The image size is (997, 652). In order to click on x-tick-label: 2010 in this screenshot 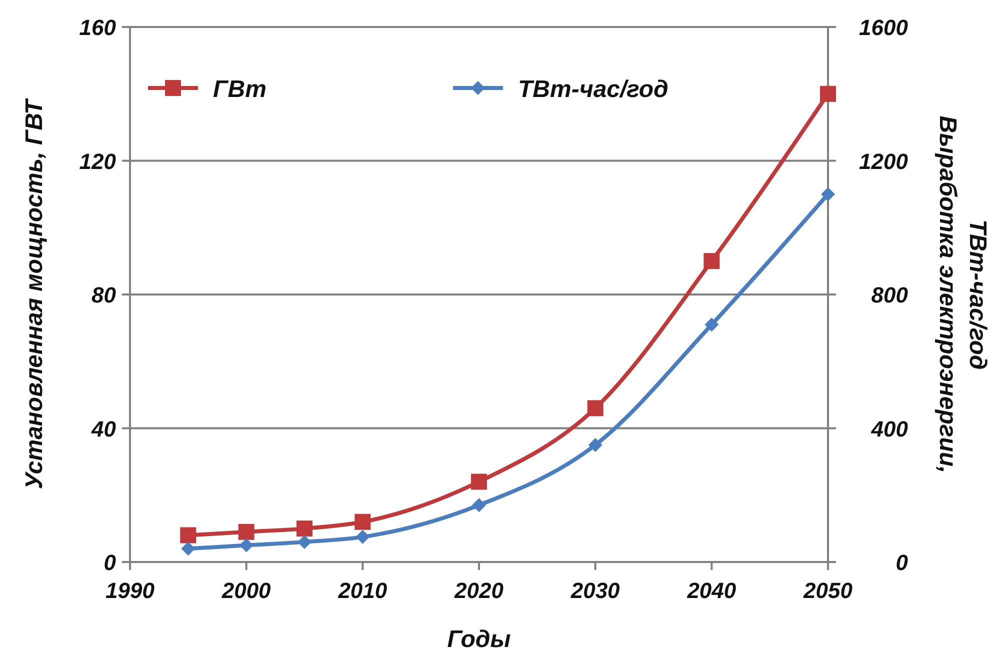, I will do `click(362, 590)`.